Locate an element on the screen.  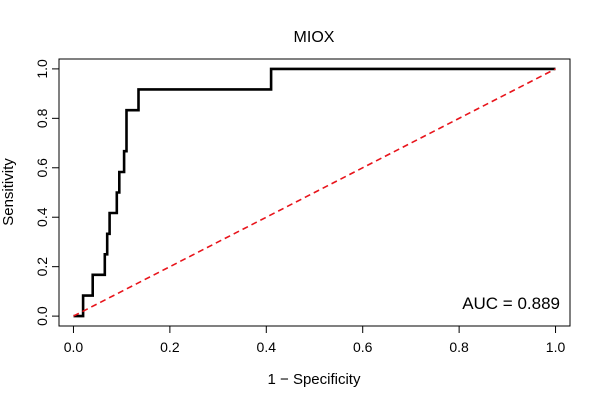
y-tick-label: 0.8 is located at coordinates (42, 118).